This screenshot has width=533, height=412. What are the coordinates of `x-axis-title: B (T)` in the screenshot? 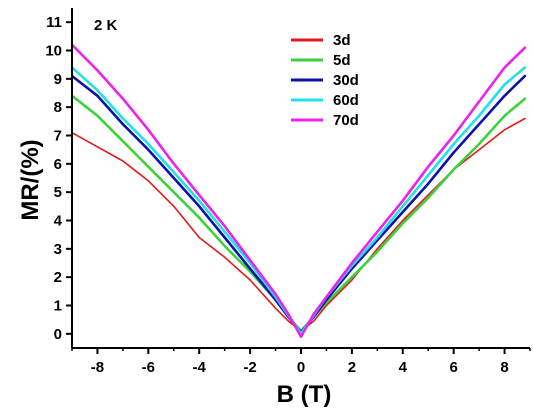 It's located at (304, 394).